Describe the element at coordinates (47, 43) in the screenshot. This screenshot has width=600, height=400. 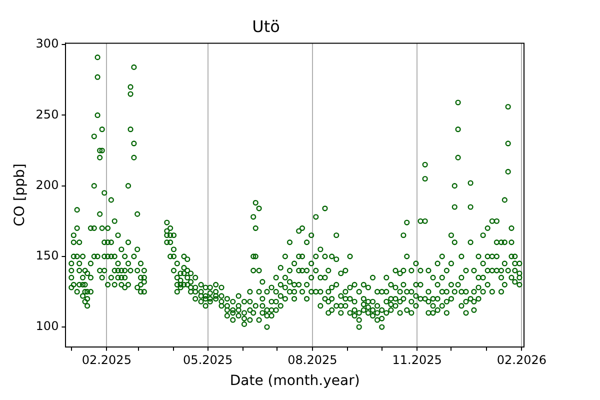
I see `y-tick-label: 300` at that location.